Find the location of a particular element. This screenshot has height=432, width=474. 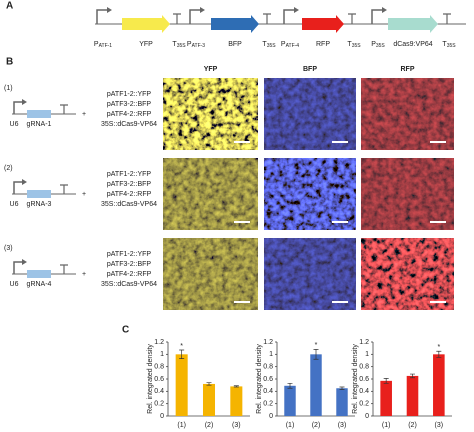

promoter-label: PATF-1 is located at coordinates (103, 45).